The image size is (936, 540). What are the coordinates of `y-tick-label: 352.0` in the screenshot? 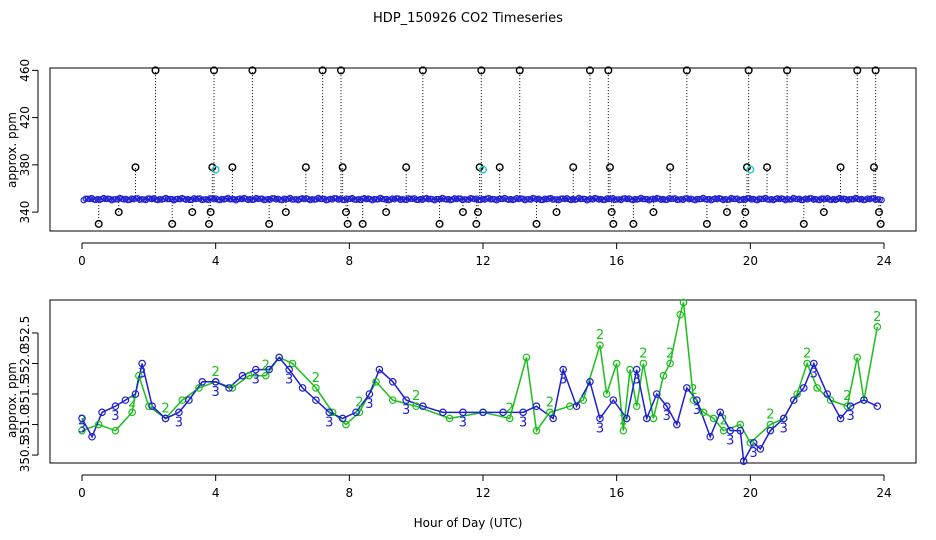 It's located at (25, 363).